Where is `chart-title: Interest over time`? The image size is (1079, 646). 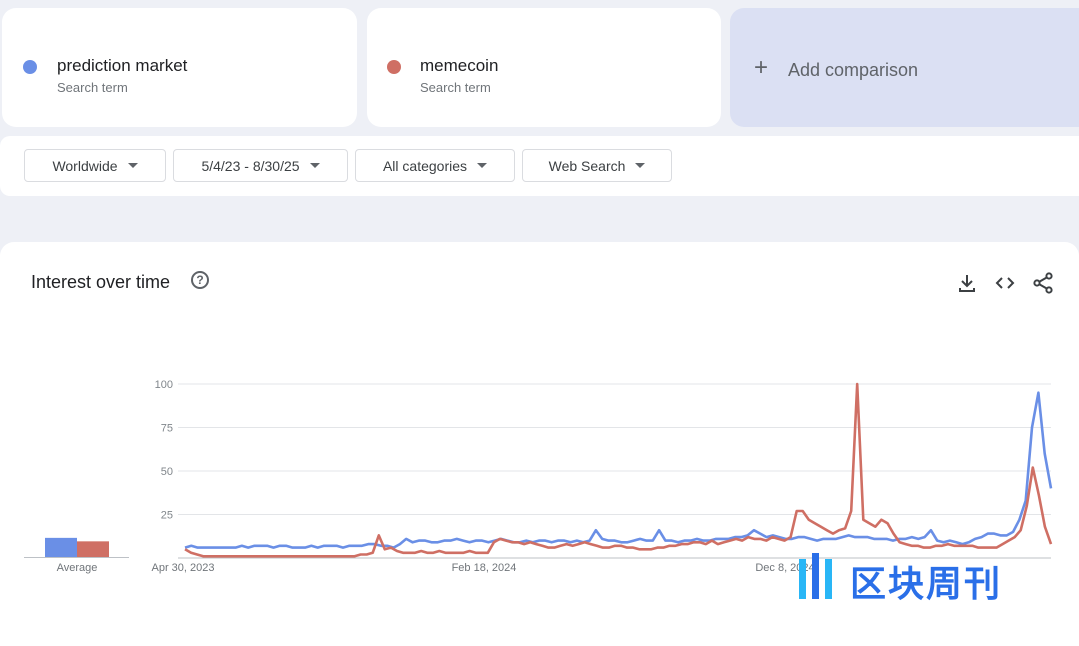
chart-title: Interest over time is located at coordinates (101, 282).